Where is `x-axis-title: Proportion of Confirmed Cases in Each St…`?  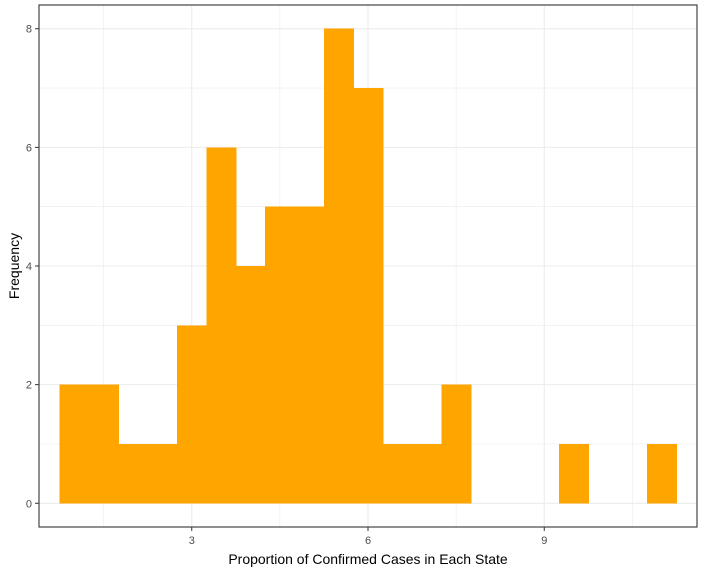
x-axis-title: Proportion of Confirmed Cases in Each St… is located at coordinates (368, 559).